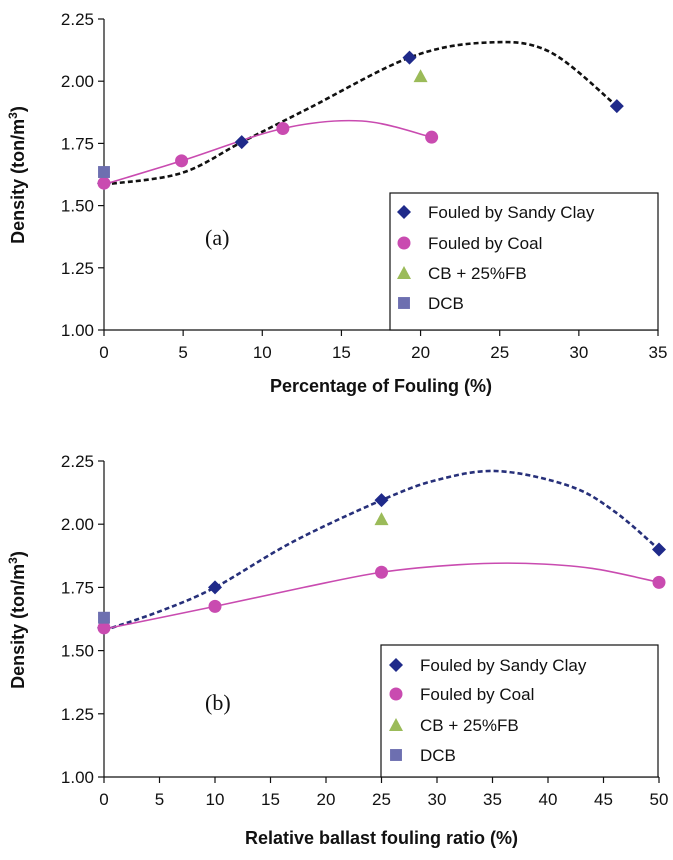  Describe the element at coordinates (360, 113) in the screenshot. I see `trendline-sandy-clay` at that location.